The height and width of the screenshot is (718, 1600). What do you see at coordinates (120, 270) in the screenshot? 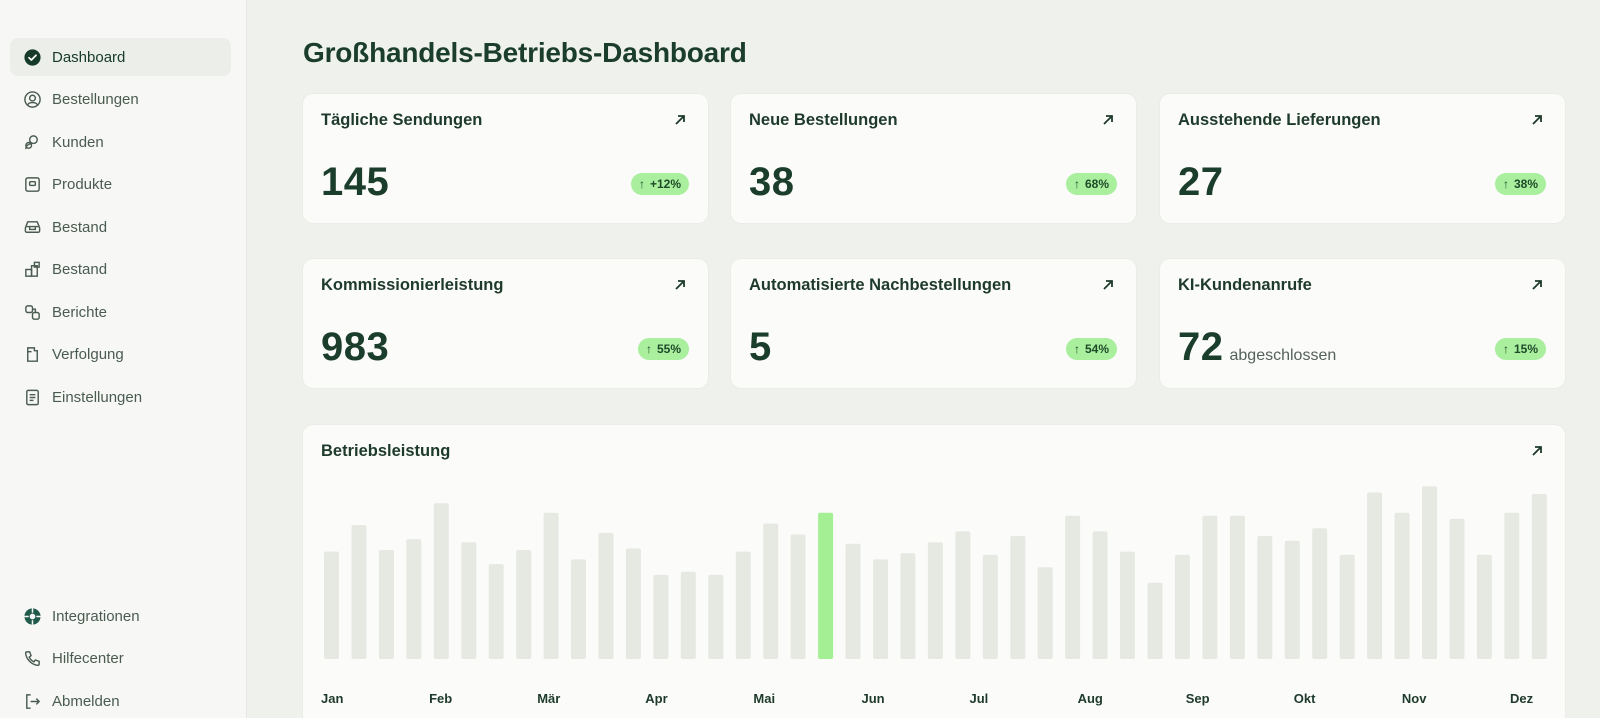
I see `sidebar-item-bestand-2: Bestand` at bounding box center [120, 270].